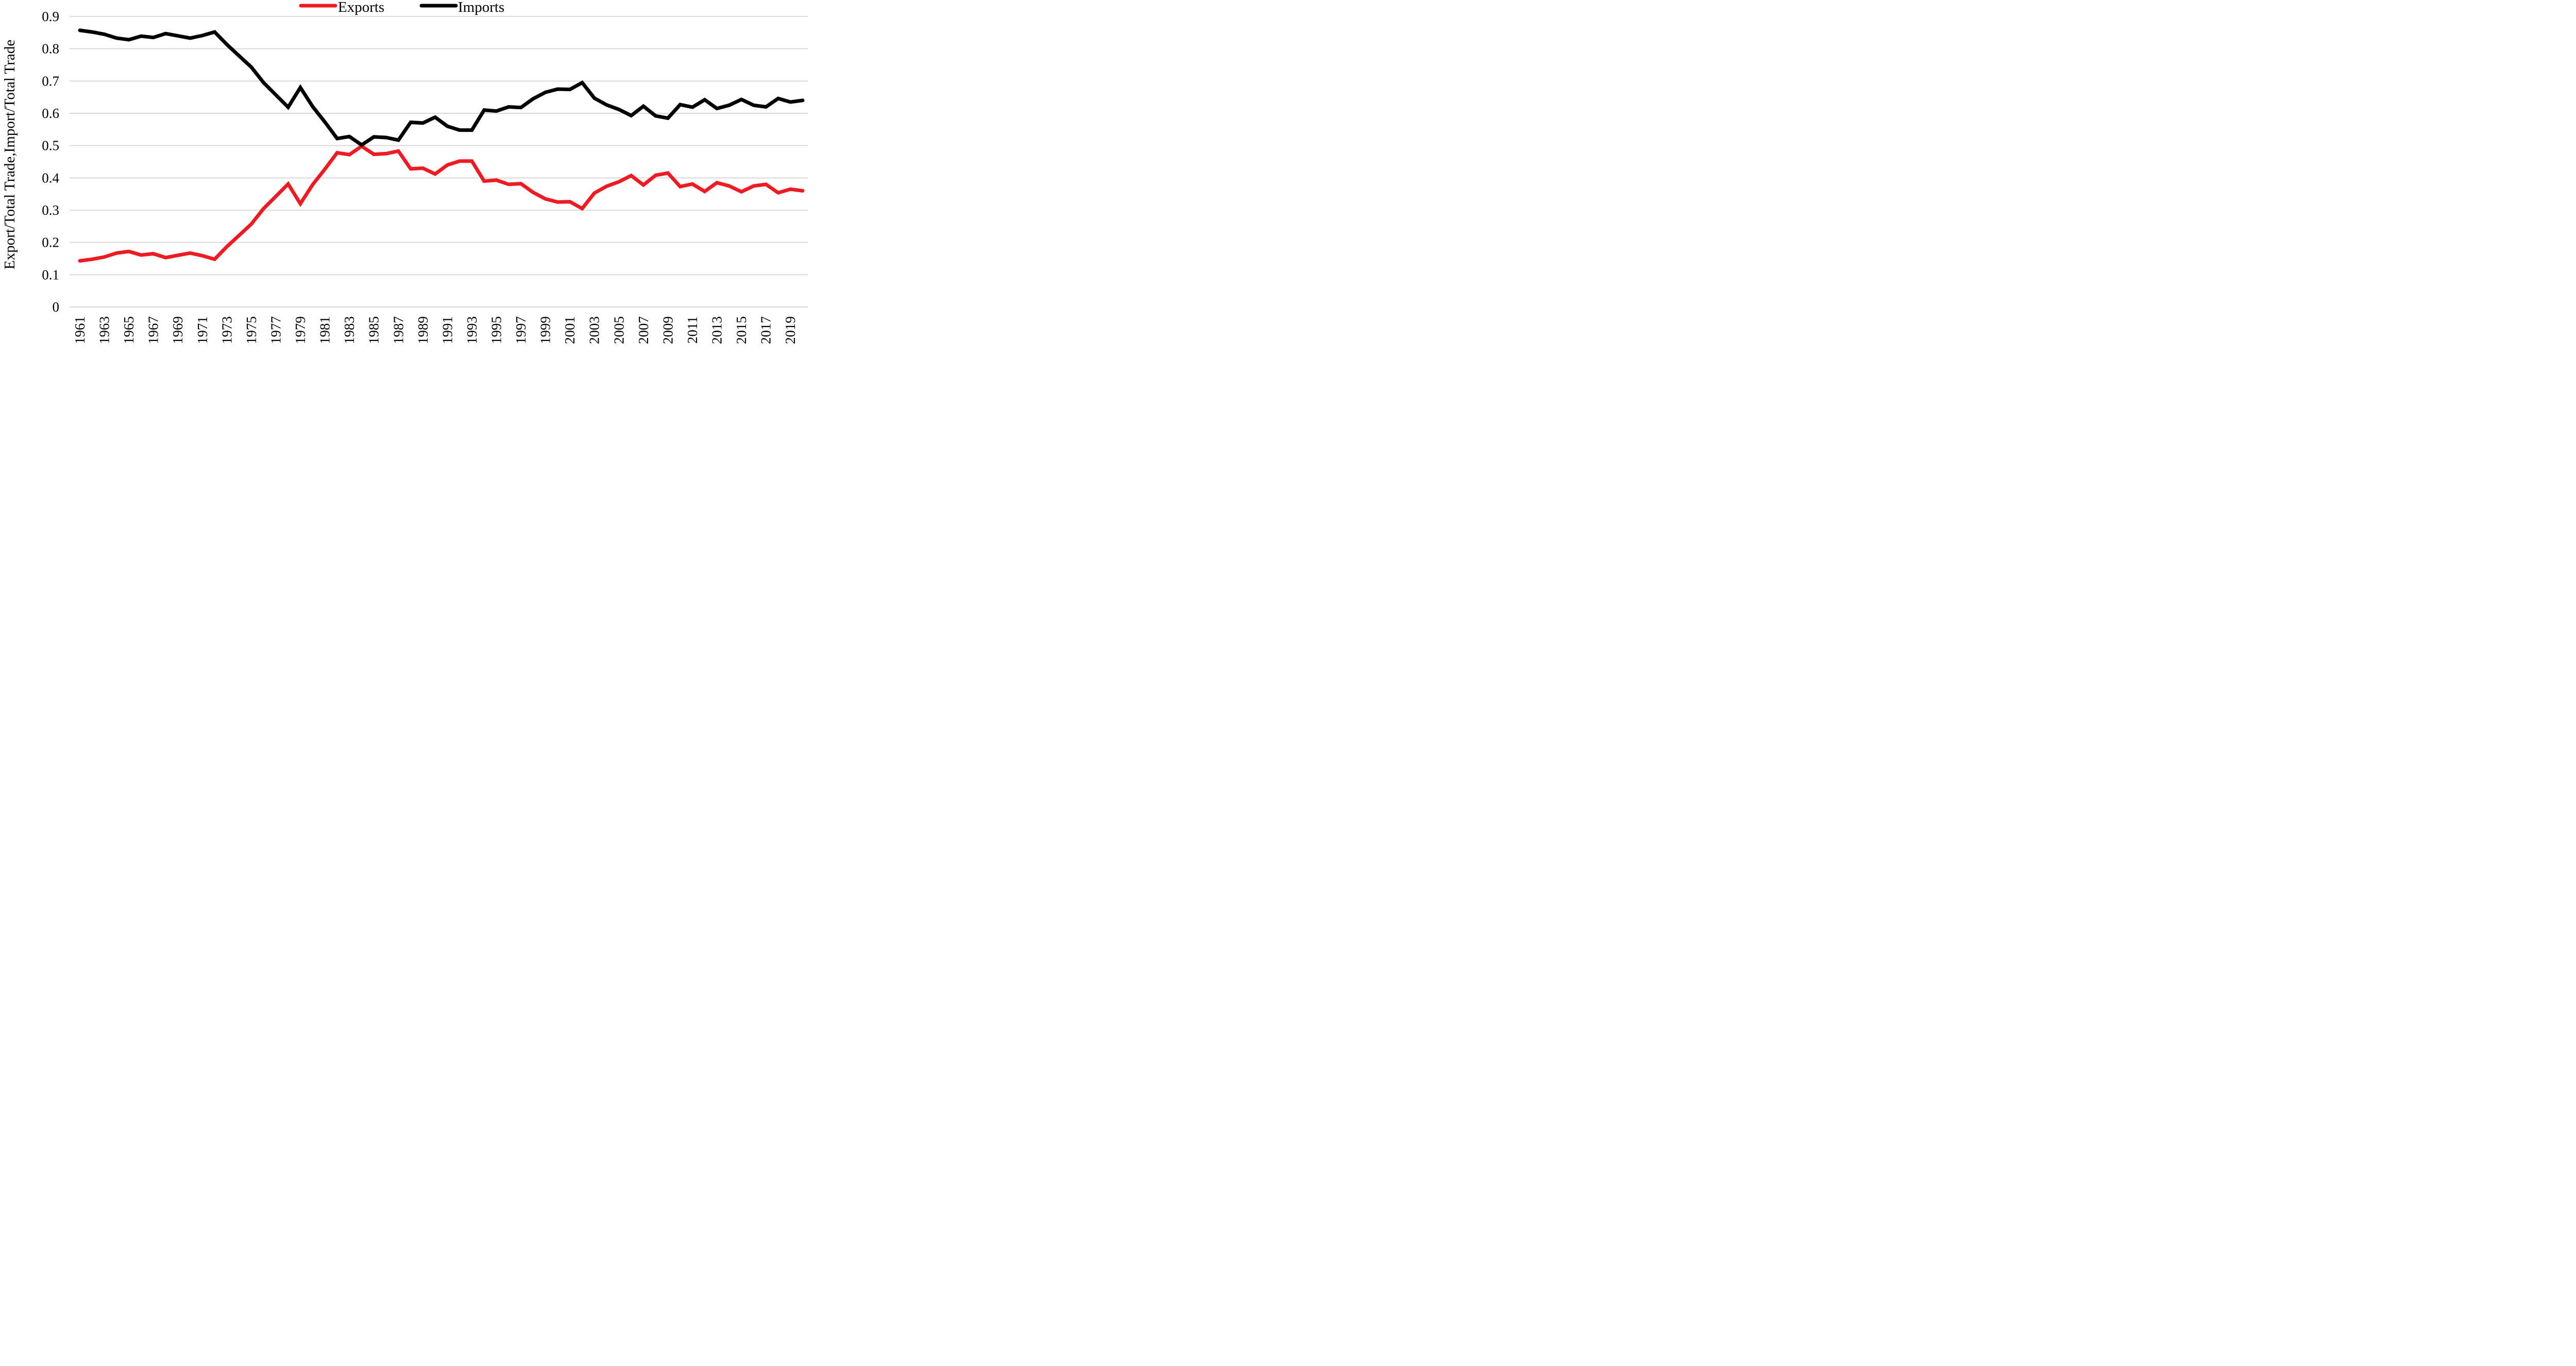 The height and width of the screenshot is (1366, 2576). What do you see at coordinates (51, 113) in the screenshot?
I see `y-tick-label: 0.6` at bounding box center [51, 113].